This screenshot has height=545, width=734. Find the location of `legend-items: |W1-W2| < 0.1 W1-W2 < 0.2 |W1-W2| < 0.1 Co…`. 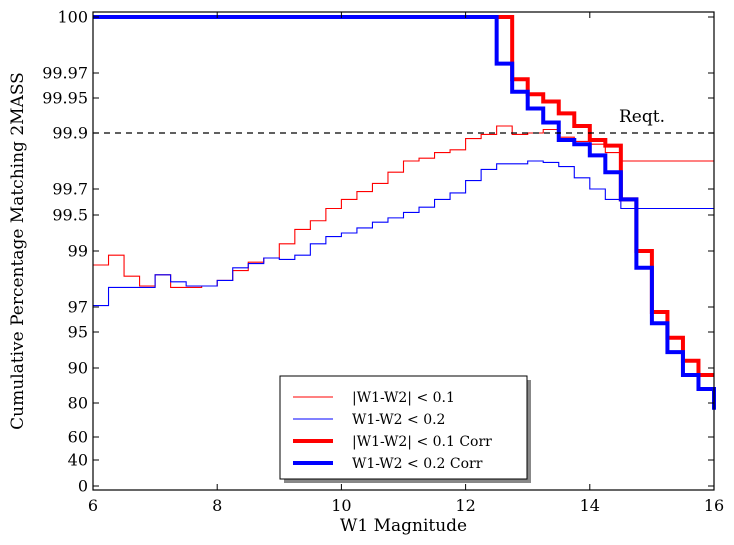

legend-items: |W1-W2| < 0.1 W1-W2 < 0.2 |W1-W2| < 0.1 Co… is located at coordinates (392, 431).